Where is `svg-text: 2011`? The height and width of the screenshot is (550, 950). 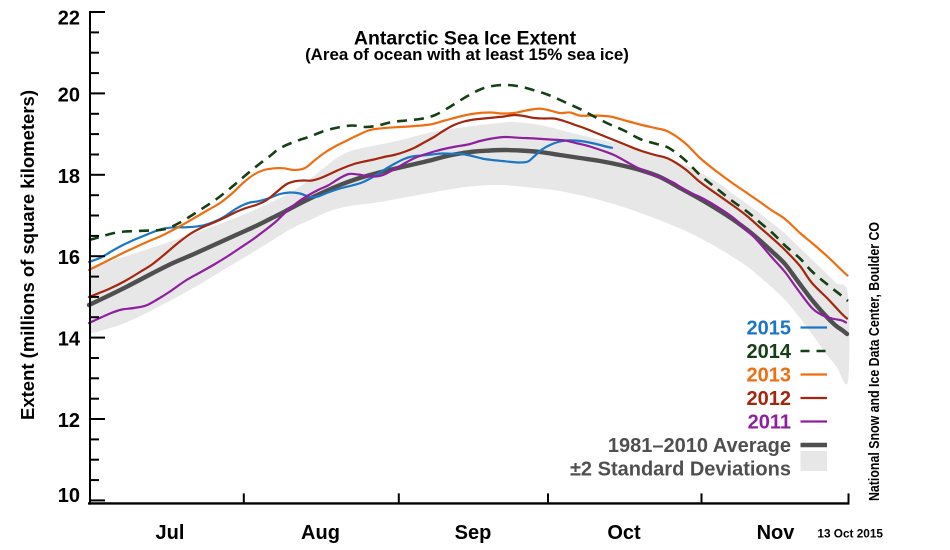
svg-text: 2011 is located at coordinates (769, 423).